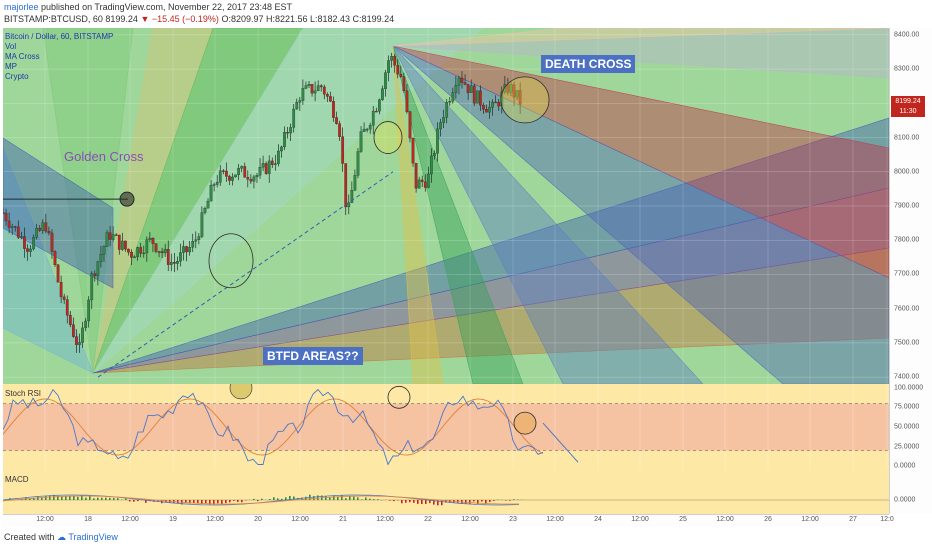  I want to click on rsi-k-line, so click(273, 427).